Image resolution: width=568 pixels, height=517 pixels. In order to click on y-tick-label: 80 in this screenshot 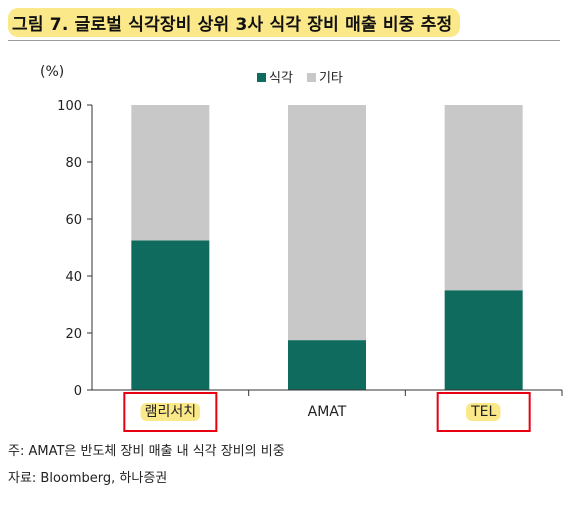, I will do `click(73, 163)`.